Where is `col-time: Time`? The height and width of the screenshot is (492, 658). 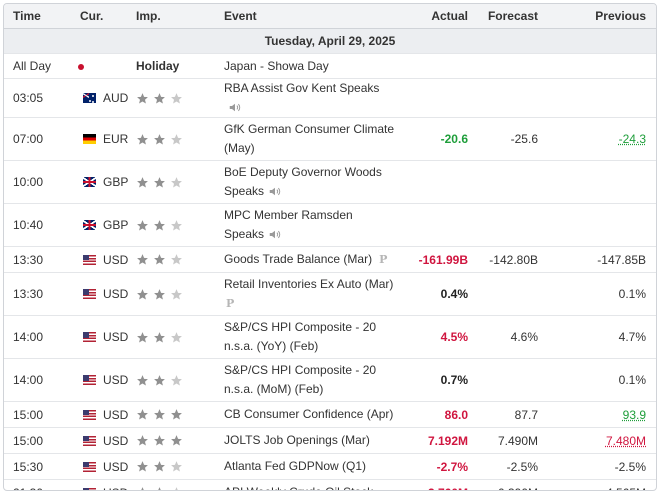 col-time: Time is located at coordinates (37, 16).